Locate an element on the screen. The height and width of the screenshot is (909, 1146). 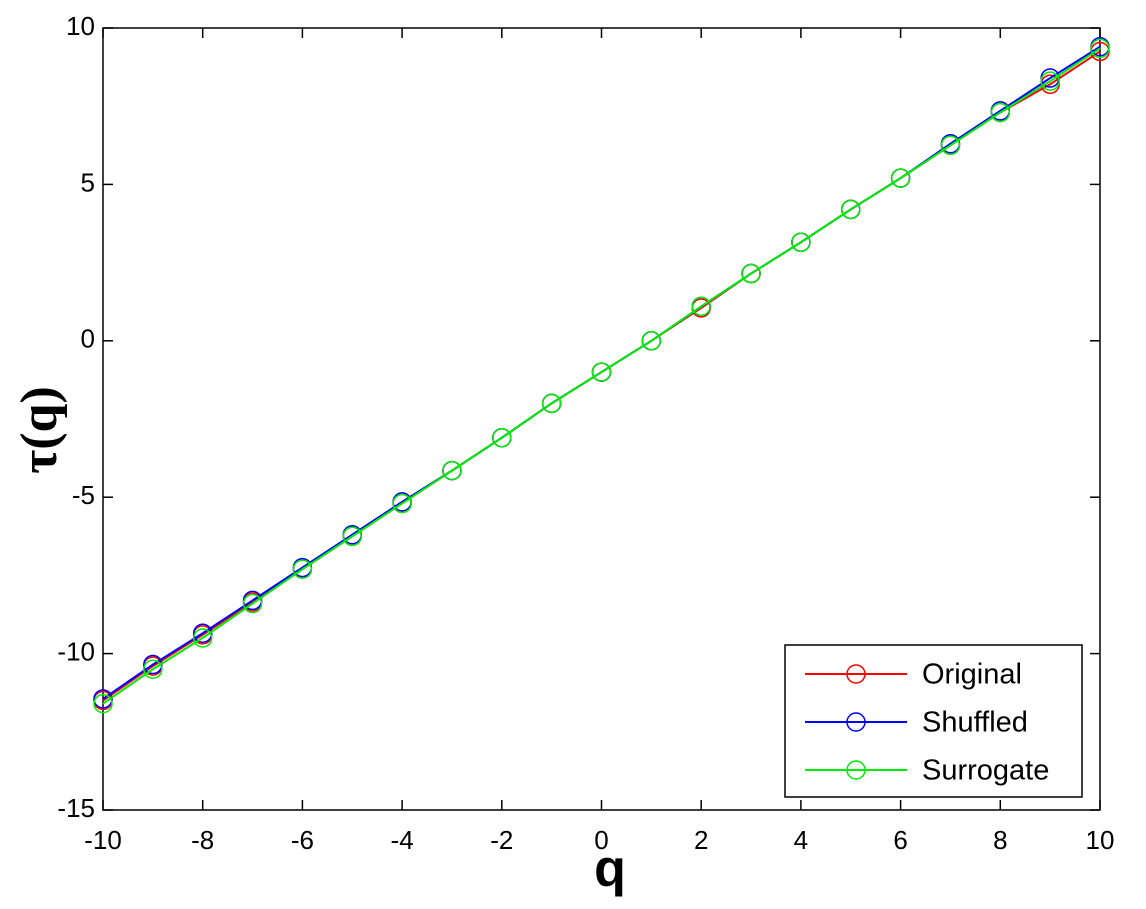
y-tick-label: -15 is located at coordinates (76, 808).